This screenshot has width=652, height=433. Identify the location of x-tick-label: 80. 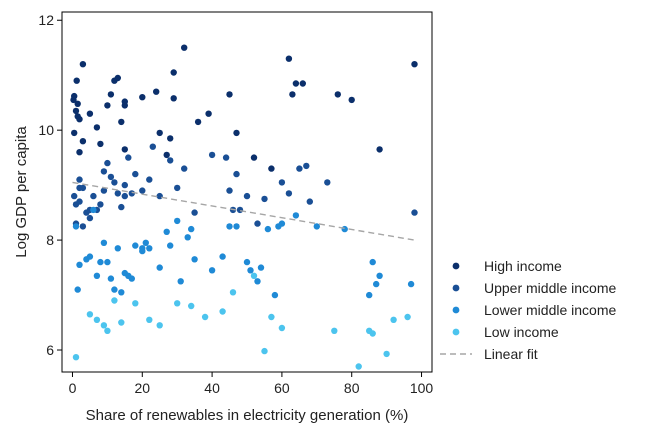
(352, 388).